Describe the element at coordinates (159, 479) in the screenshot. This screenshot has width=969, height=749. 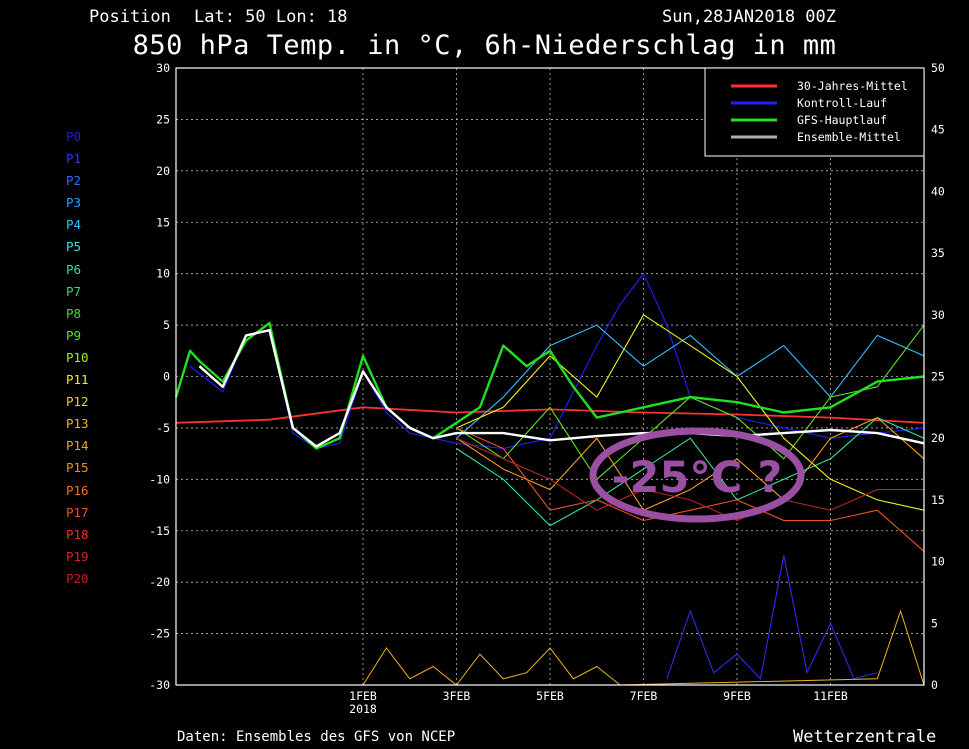
I see `y-tick-label: -10` at that location.